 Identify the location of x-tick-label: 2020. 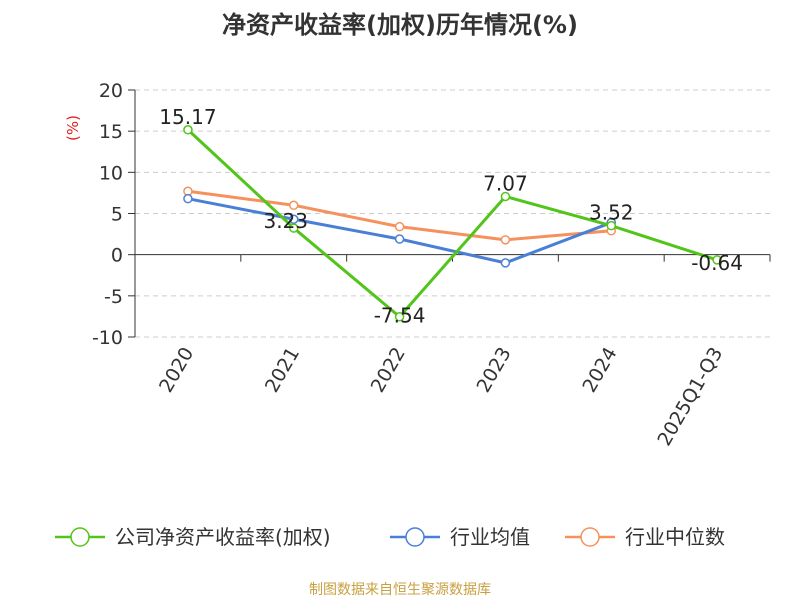
(176, 370).